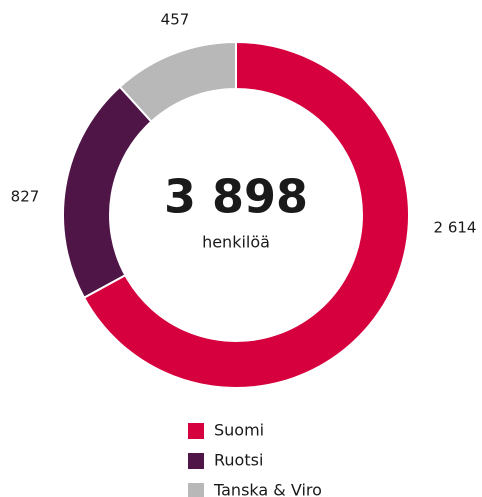  Describe the element at coordinates (107, 192) in the screenshot. I see `donut-segment` at that location.